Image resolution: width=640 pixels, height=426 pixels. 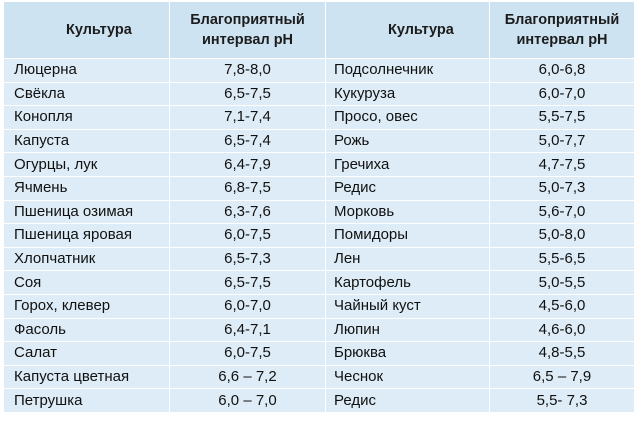 I want to click on ph-range-cell: 4,5-6,0, so click(x=562, y=306).